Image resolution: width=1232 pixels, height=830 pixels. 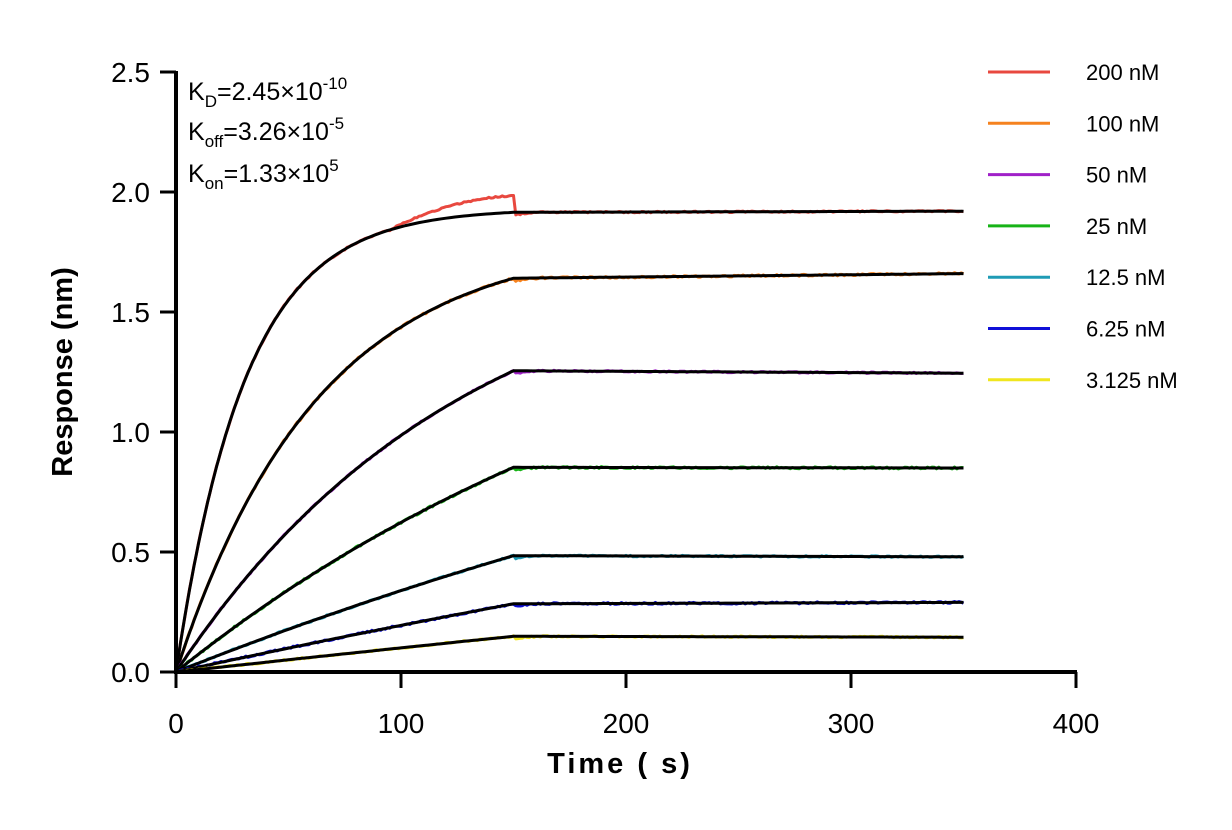 I want to click on y-tick-label: 0.0, so click(x=130, y=672).